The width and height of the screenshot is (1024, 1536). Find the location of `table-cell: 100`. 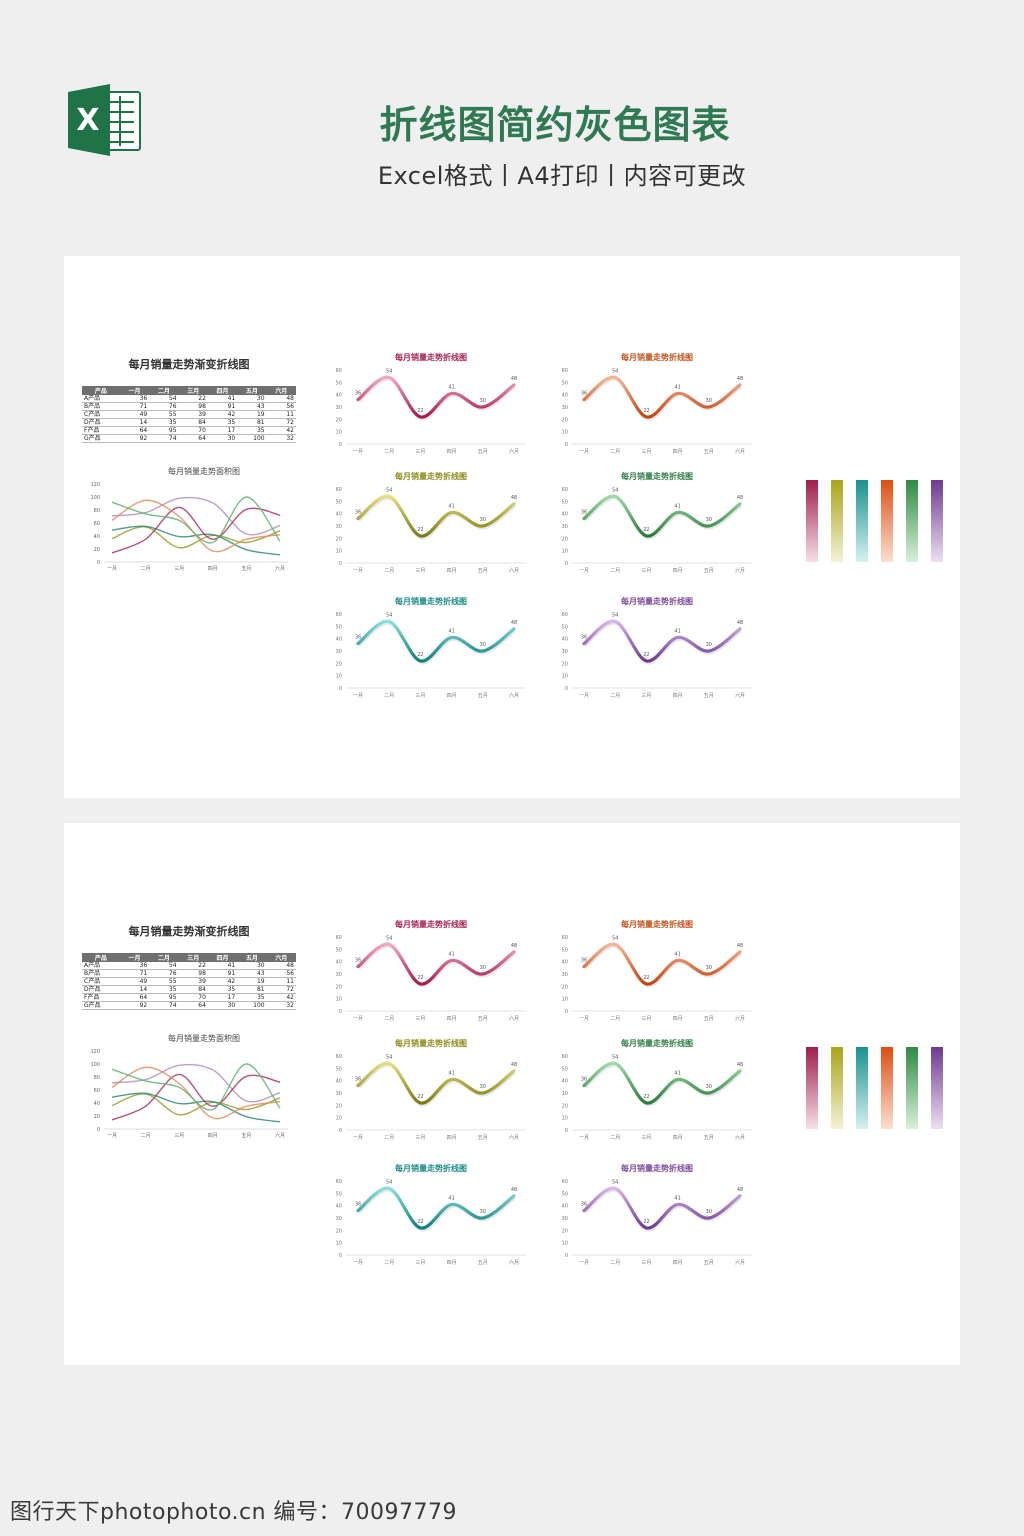

table-cell: 100 is located at coordinates (252, 438).